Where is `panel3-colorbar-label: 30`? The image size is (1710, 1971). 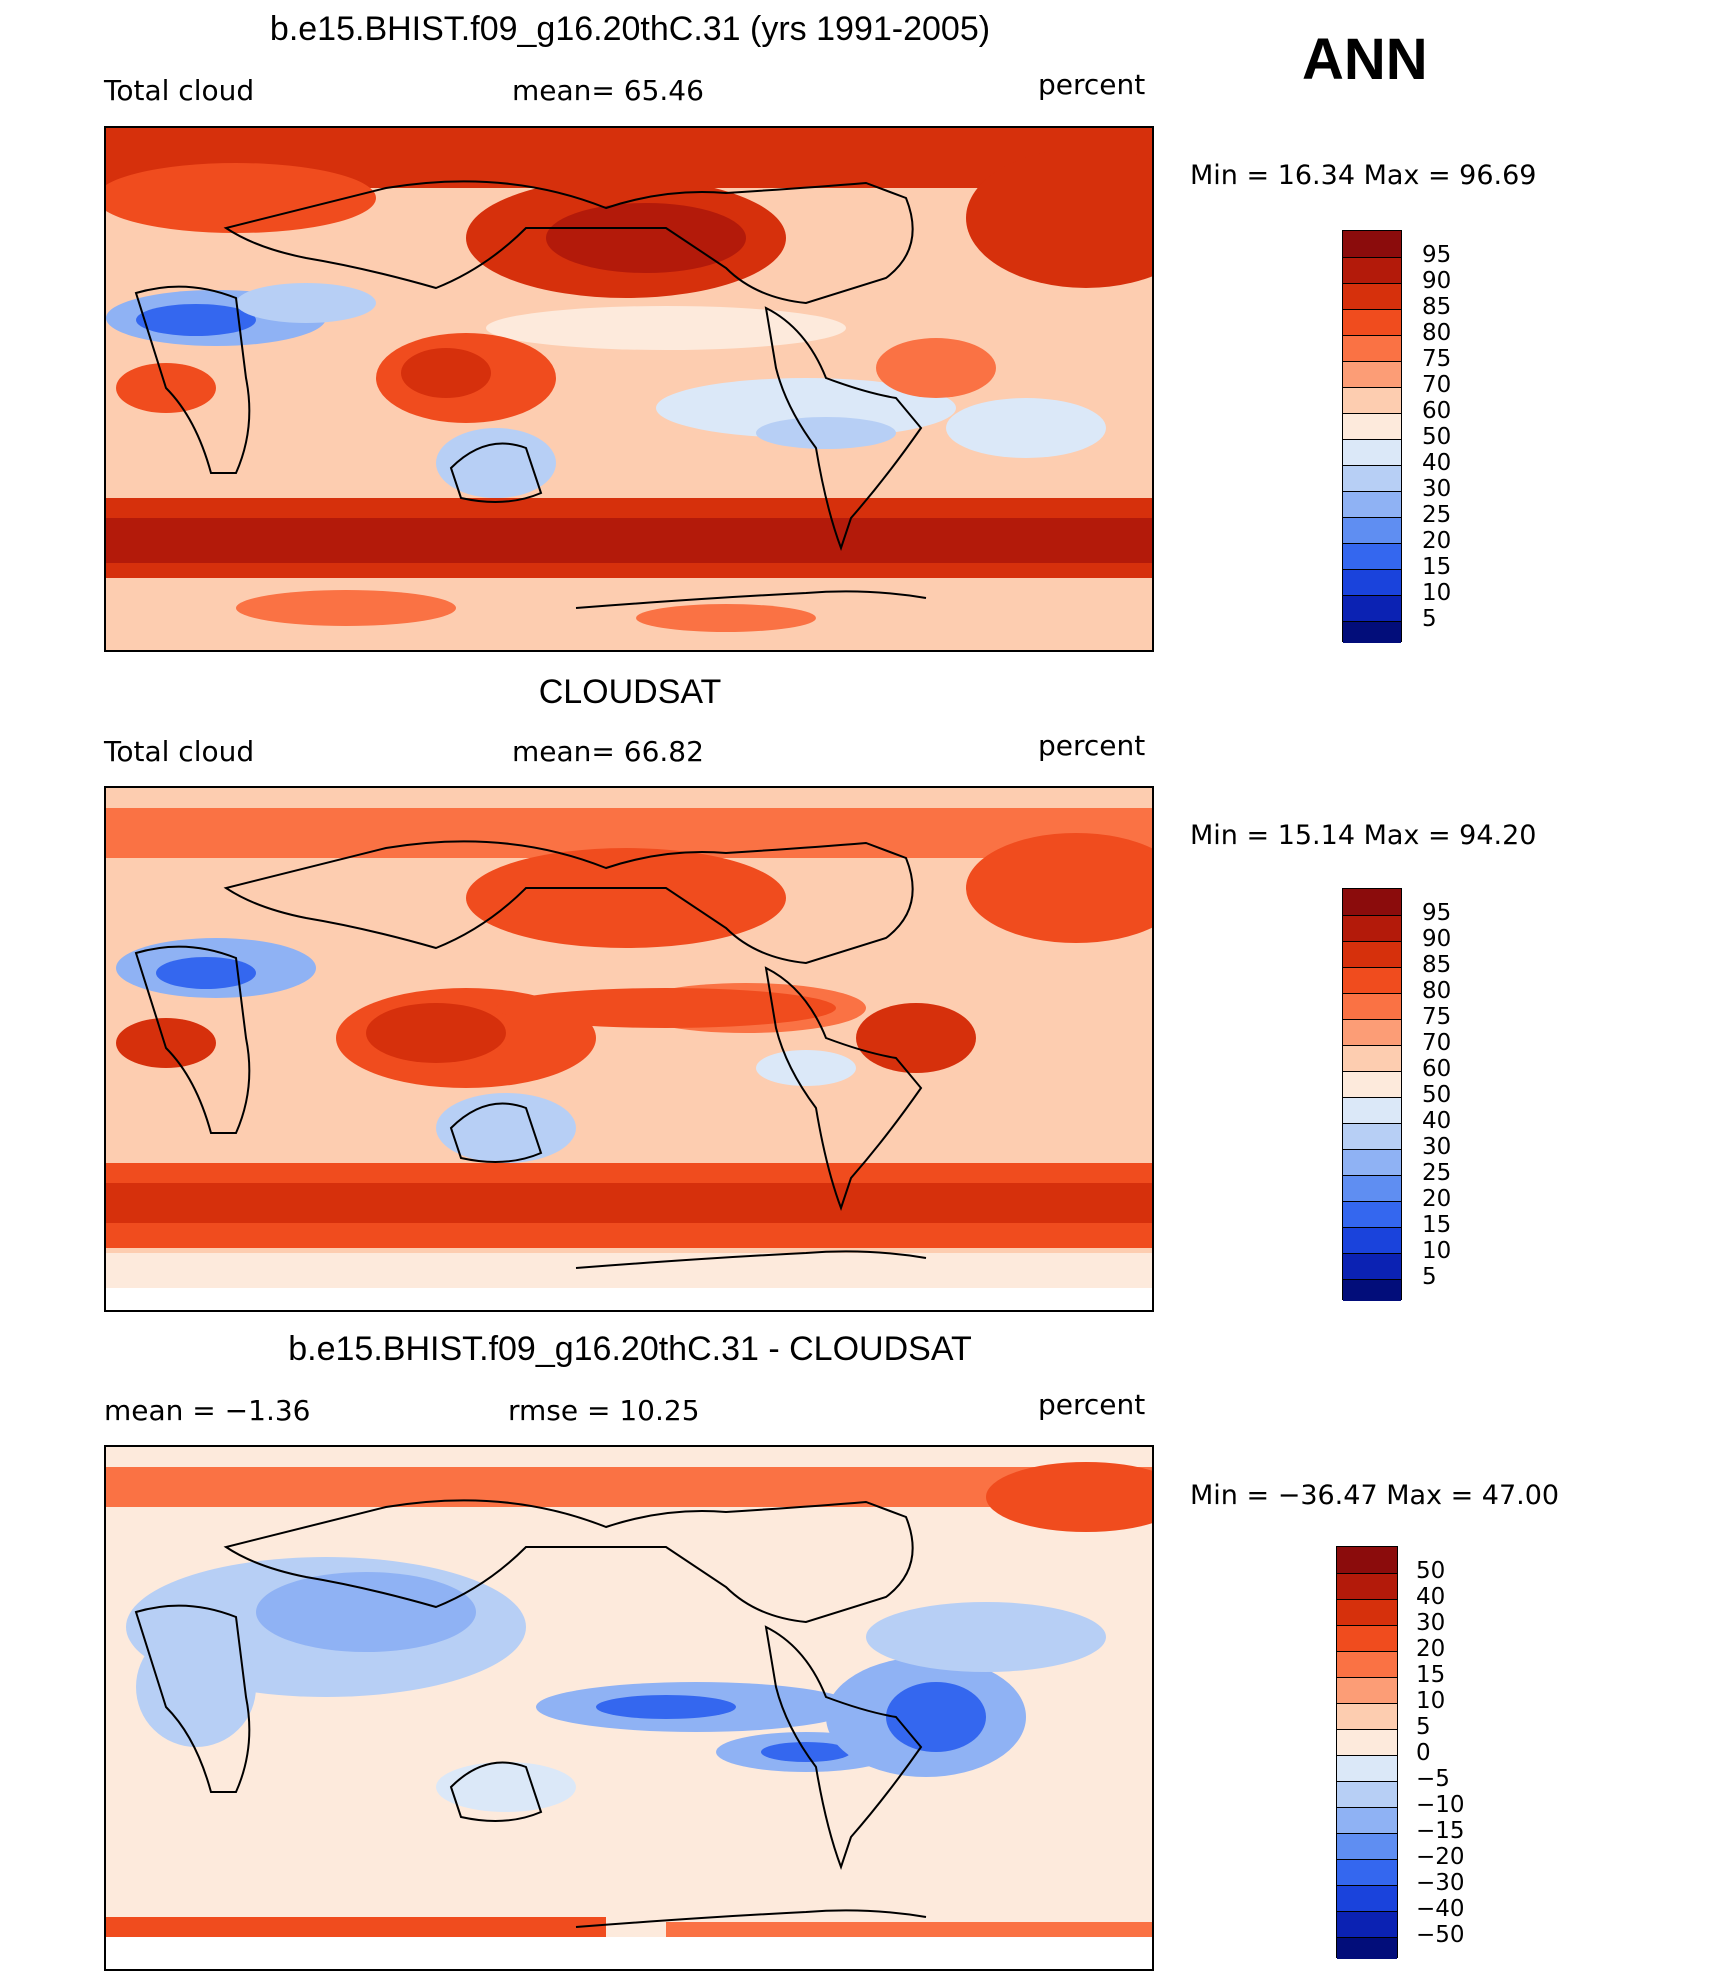
panel3-colorbar-label: 30 is located at coordinates (1431, 1623).